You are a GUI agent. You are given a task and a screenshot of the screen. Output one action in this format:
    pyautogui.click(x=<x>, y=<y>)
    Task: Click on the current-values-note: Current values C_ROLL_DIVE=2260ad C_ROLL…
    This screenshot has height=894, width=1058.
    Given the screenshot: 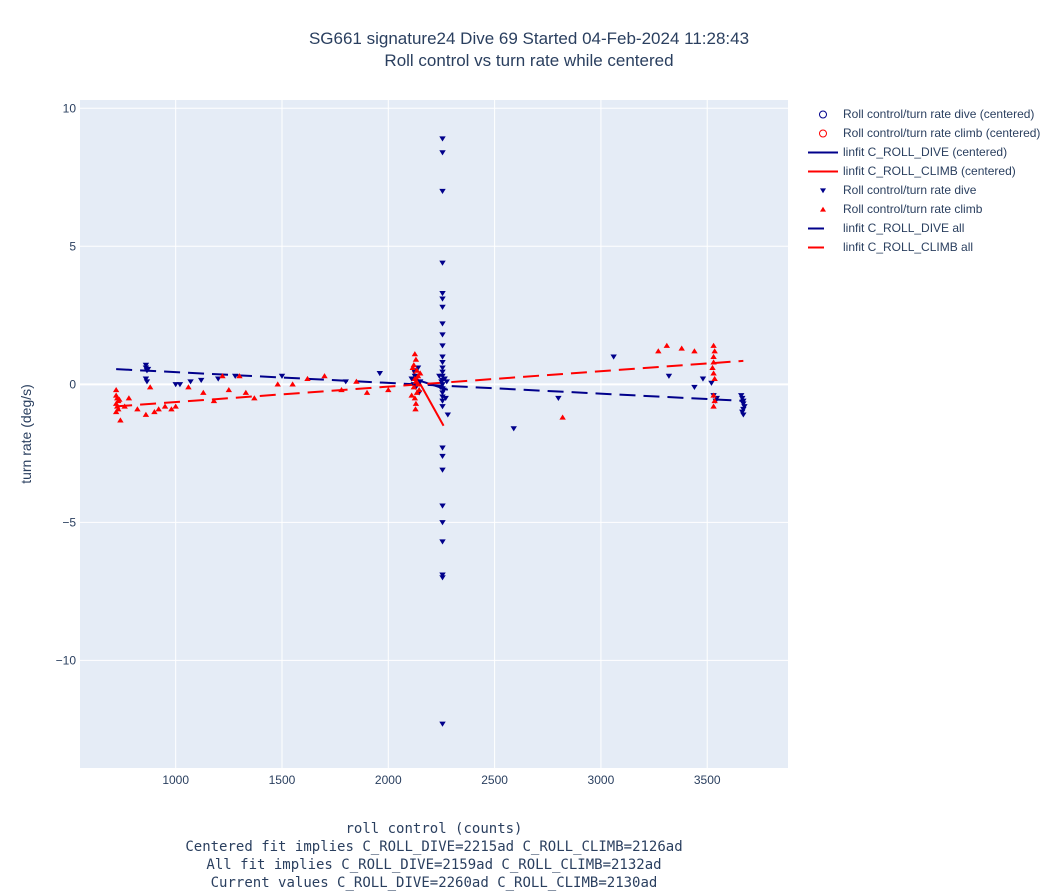 What is the action you would take?
    pyautogui.click(x=434, y=883)
    